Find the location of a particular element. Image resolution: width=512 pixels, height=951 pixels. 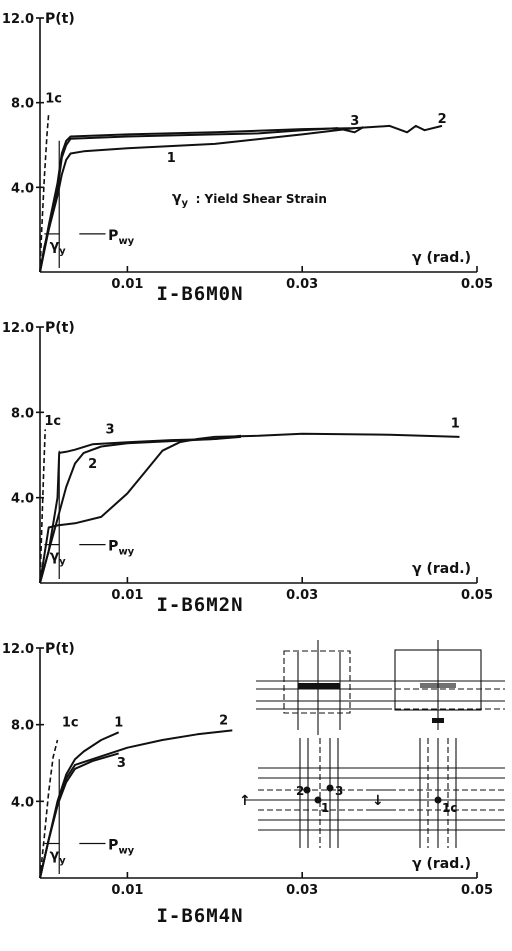

gauge-1-dot is located at coordinates (318, 800).